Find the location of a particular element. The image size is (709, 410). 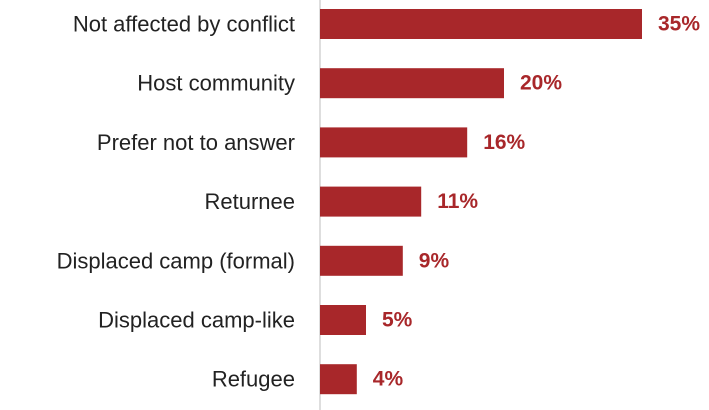

value-label: 5% is located at coordinates (397, 320).